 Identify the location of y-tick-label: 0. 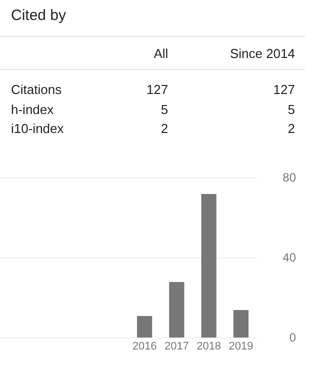
(292, 337).